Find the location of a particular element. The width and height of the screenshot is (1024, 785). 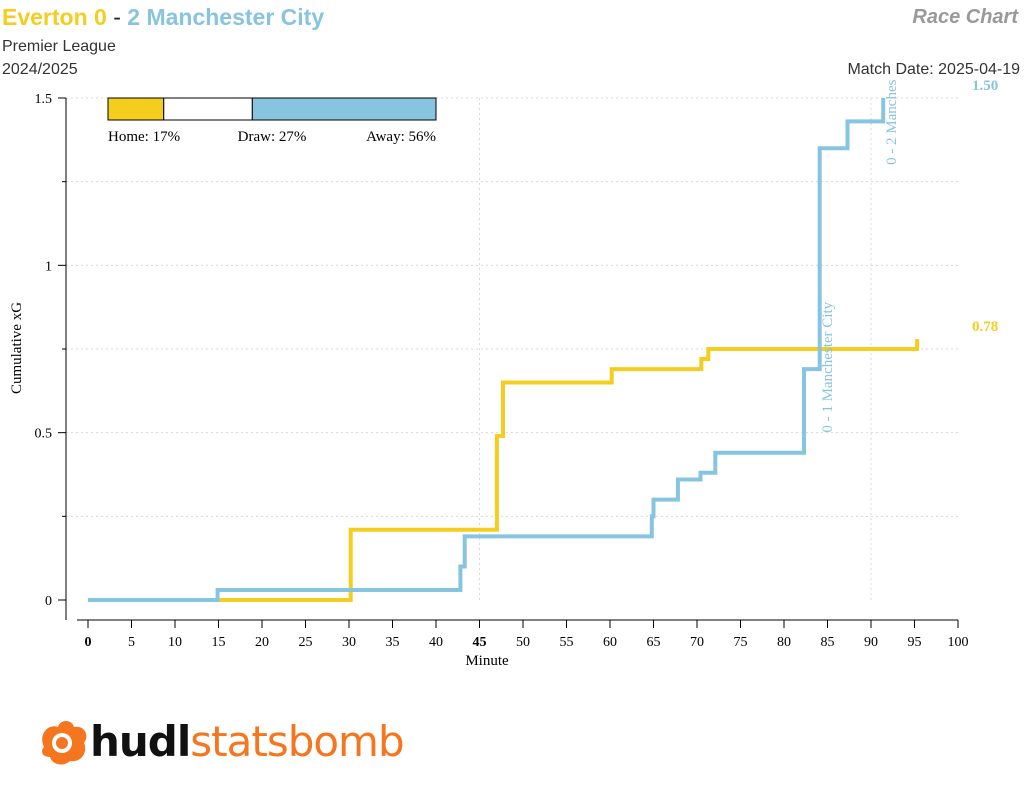

x-tick-label: 55 is located at coordinates (567, 642).